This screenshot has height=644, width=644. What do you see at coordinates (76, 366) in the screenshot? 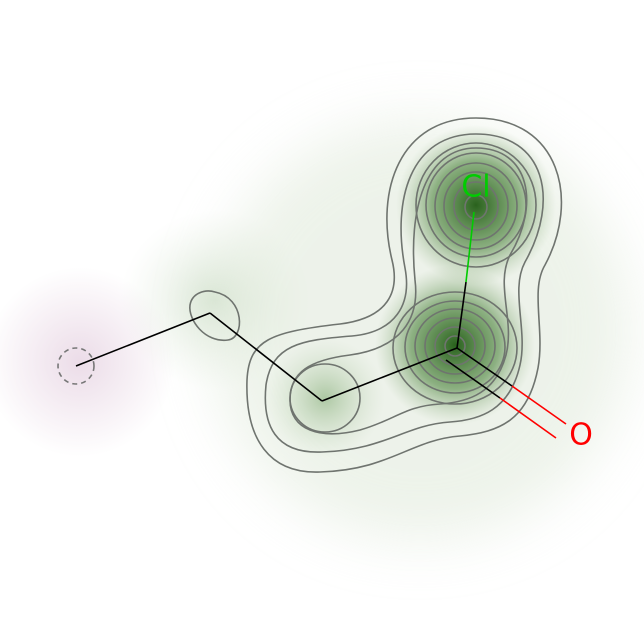
I see `attachment-point-ring` at bounding box center [76, 366].